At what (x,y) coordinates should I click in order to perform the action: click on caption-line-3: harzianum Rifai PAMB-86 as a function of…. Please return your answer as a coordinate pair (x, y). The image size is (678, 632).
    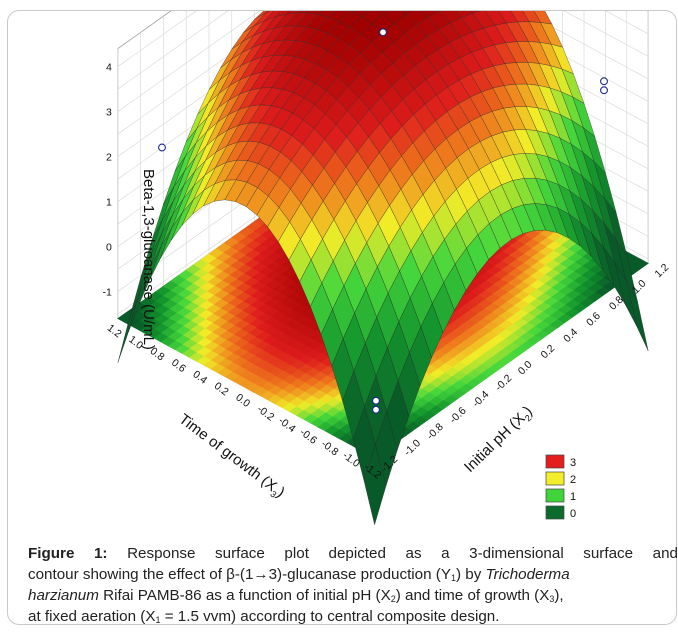
    Looking at the image, I should click on (296, 595).